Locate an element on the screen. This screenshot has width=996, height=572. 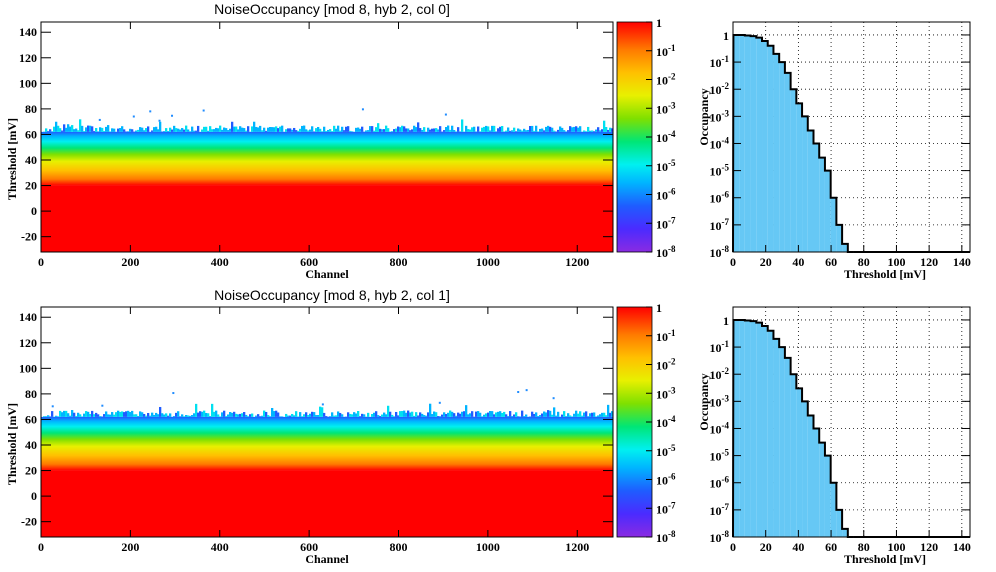
hm1-noise-edge-pixels is located at coordinates (327, 403).